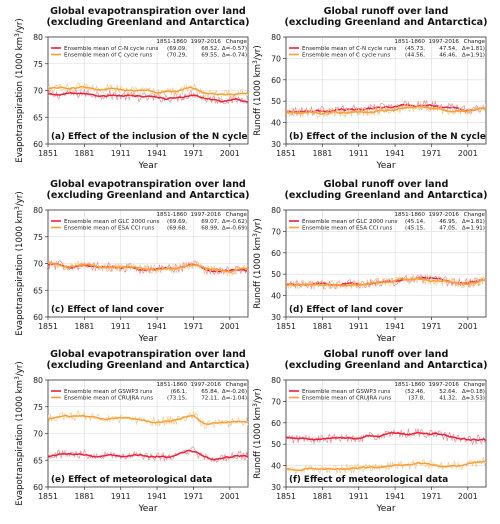 The image size is (500, 524). Describe the element at coordinates (234, 392) in the screenshot. I see `legend-value-change: Δ=-0.26)` at that location.